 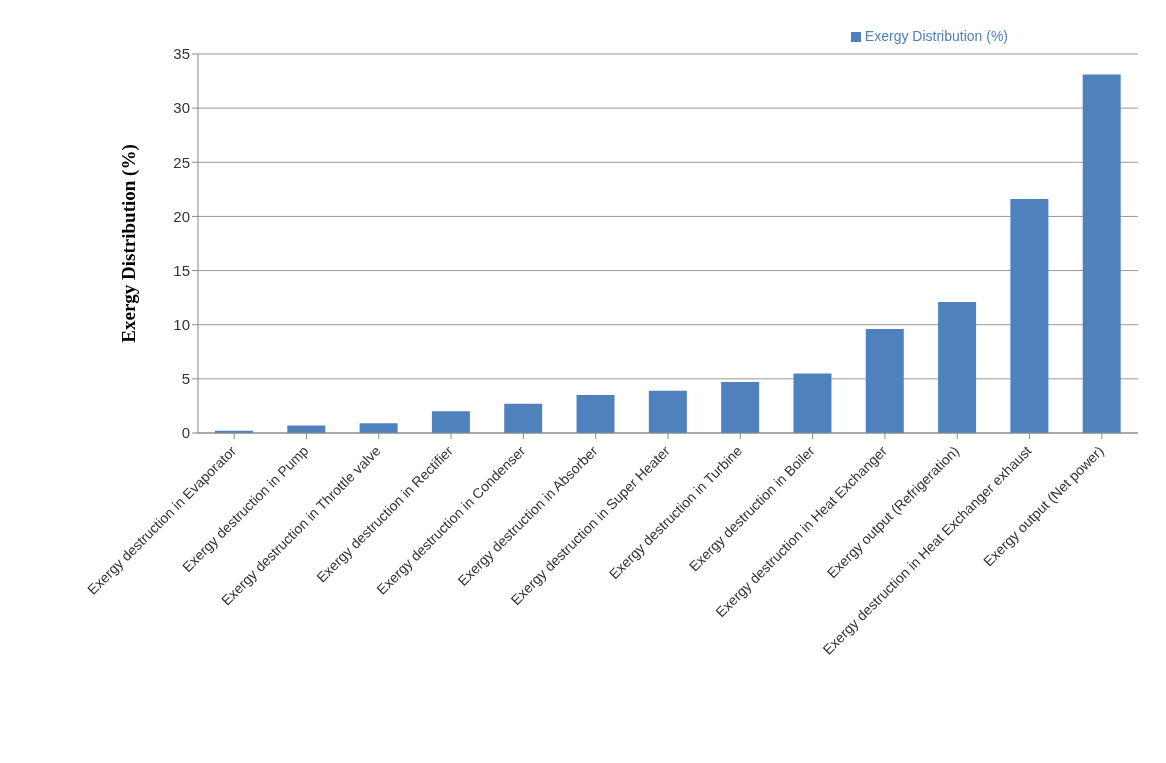 What do you see at coordinates (181, 108) in the screenshot?
I see `y-tick-label: 30` at bounding box center [181, 108].